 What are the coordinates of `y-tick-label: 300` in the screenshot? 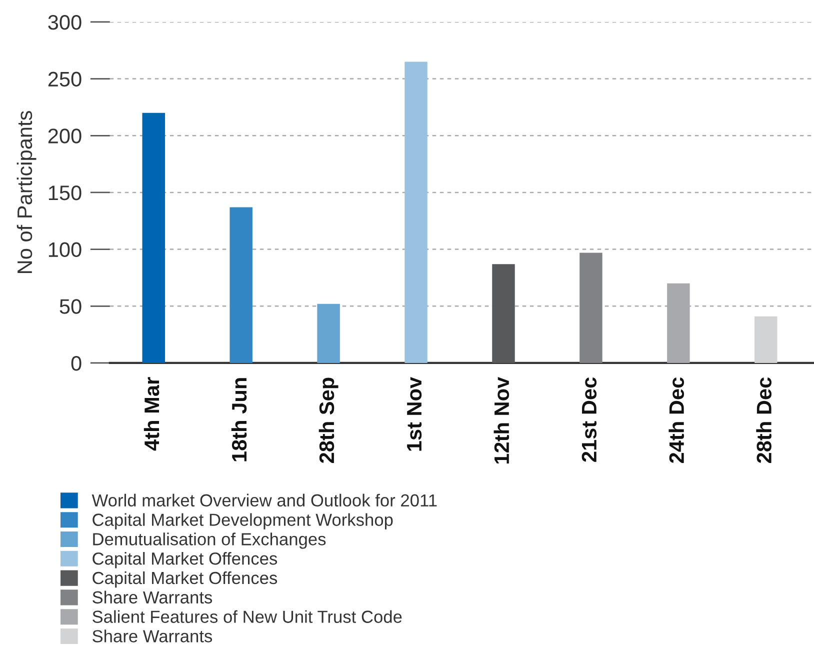 It's located at (65, 22).